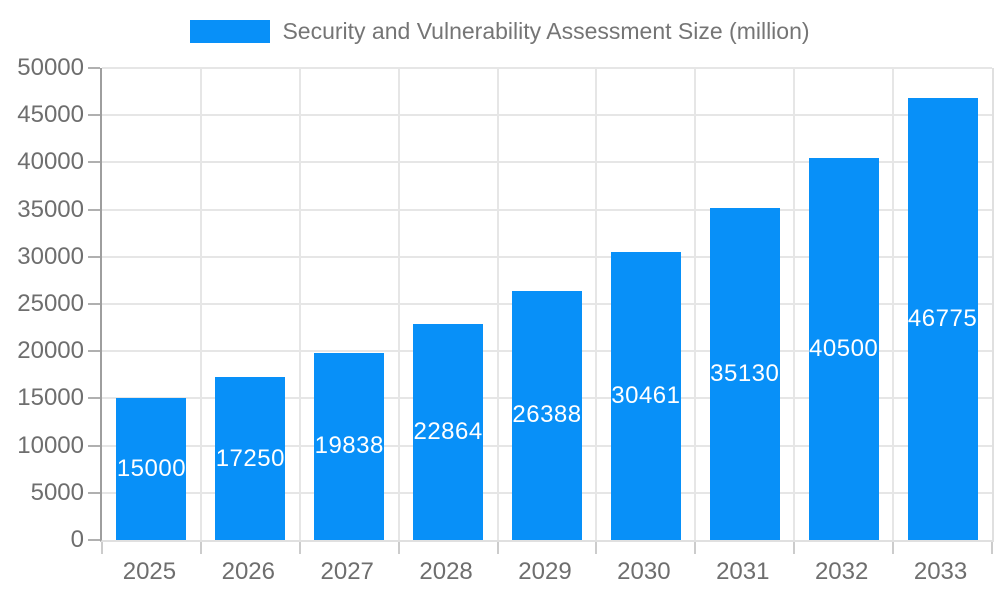 This screenshot has height=600, width=1000. I want to click on bar-2033: 46775, so click(942, 319).